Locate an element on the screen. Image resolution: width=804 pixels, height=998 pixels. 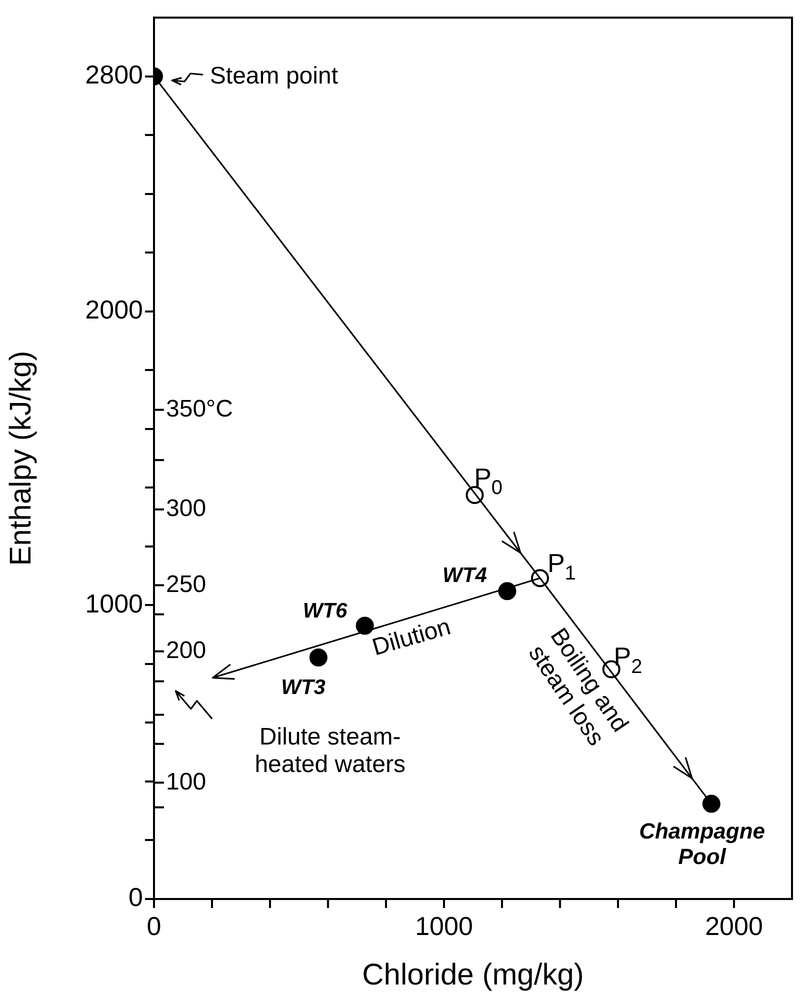
annotation: WT4 is located at coordinates (465, 576).